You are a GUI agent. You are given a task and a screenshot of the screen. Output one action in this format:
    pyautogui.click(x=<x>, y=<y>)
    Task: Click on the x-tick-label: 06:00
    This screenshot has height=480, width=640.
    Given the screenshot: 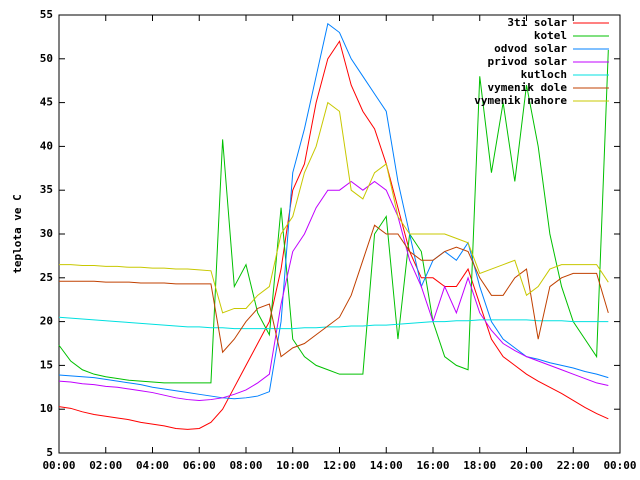 What is the action you would take?
    pyautogui.click(x=199, y=465)
    